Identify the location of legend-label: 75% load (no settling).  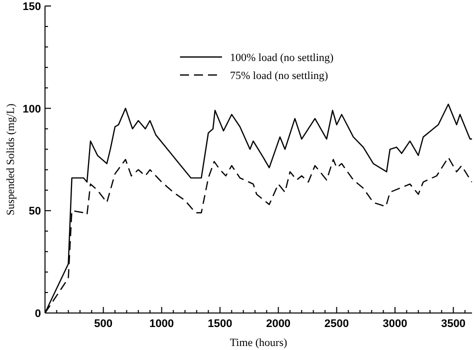
(279, 76).